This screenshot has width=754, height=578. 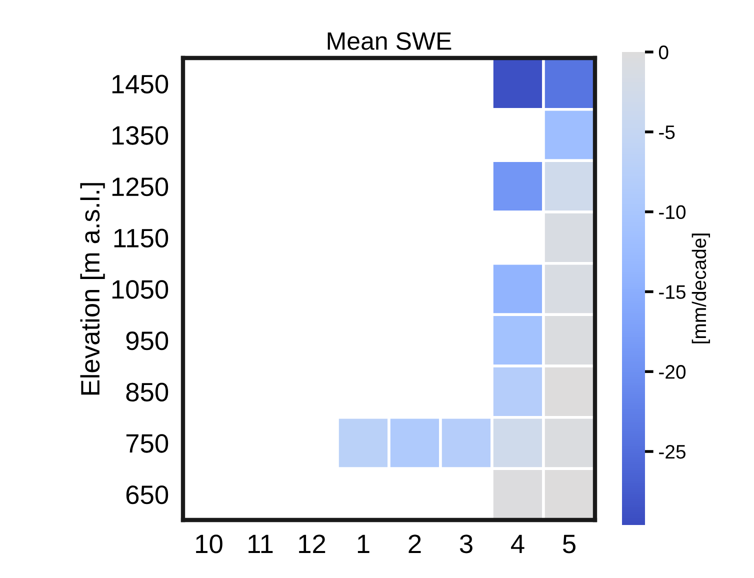 I want to click on color-bar-label: -15, so click(x=672, y=292).